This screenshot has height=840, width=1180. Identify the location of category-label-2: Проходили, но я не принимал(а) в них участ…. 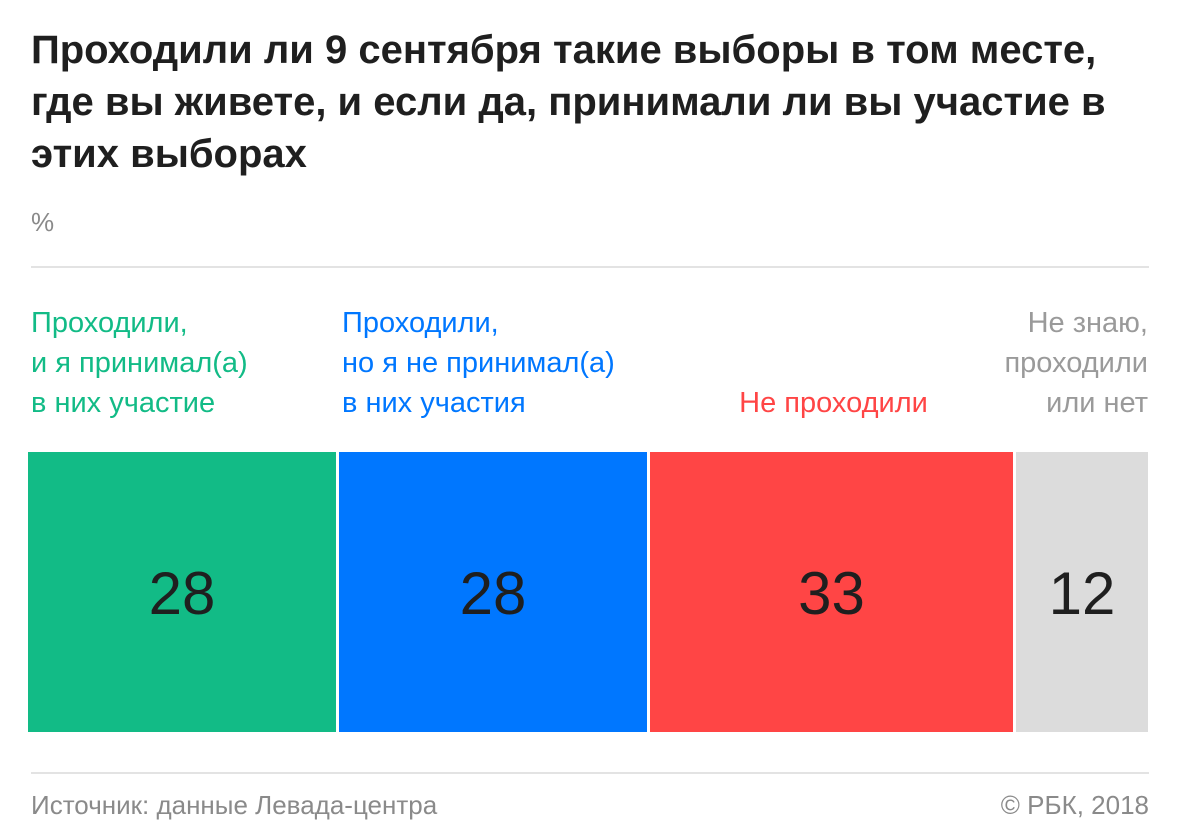
(478, 363).